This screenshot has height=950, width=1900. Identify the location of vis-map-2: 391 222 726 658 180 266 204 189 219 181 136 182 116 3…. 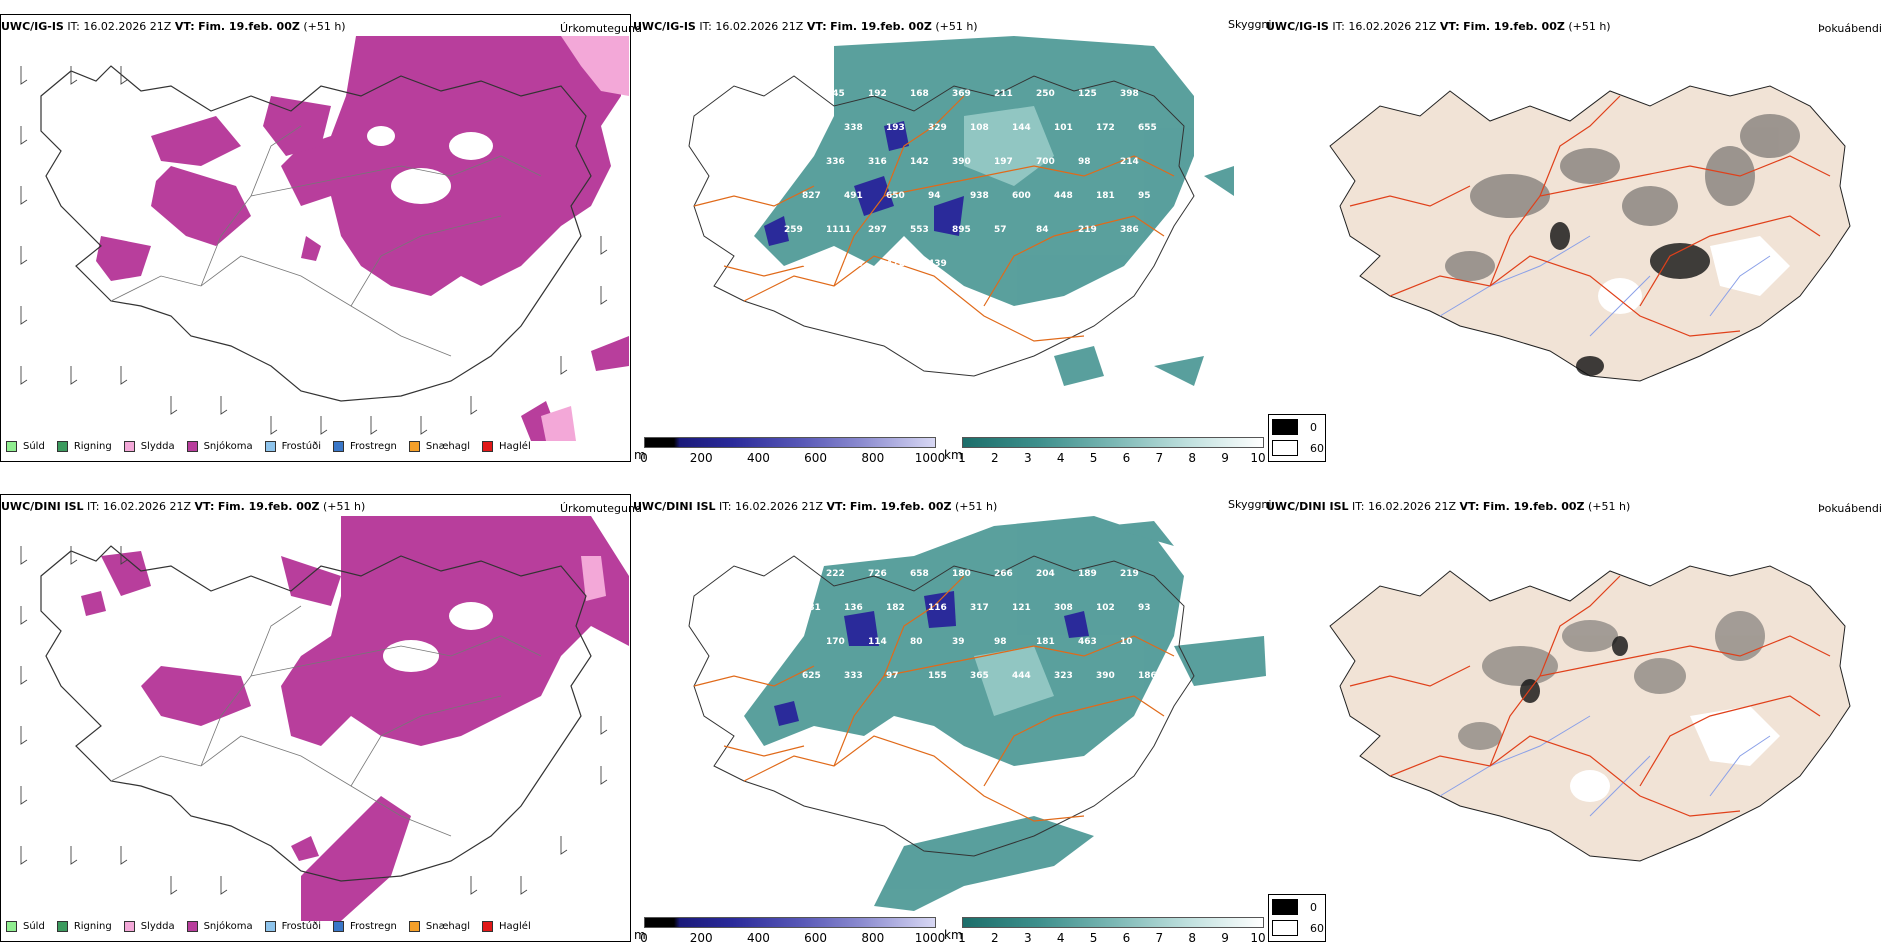
(950, 716).